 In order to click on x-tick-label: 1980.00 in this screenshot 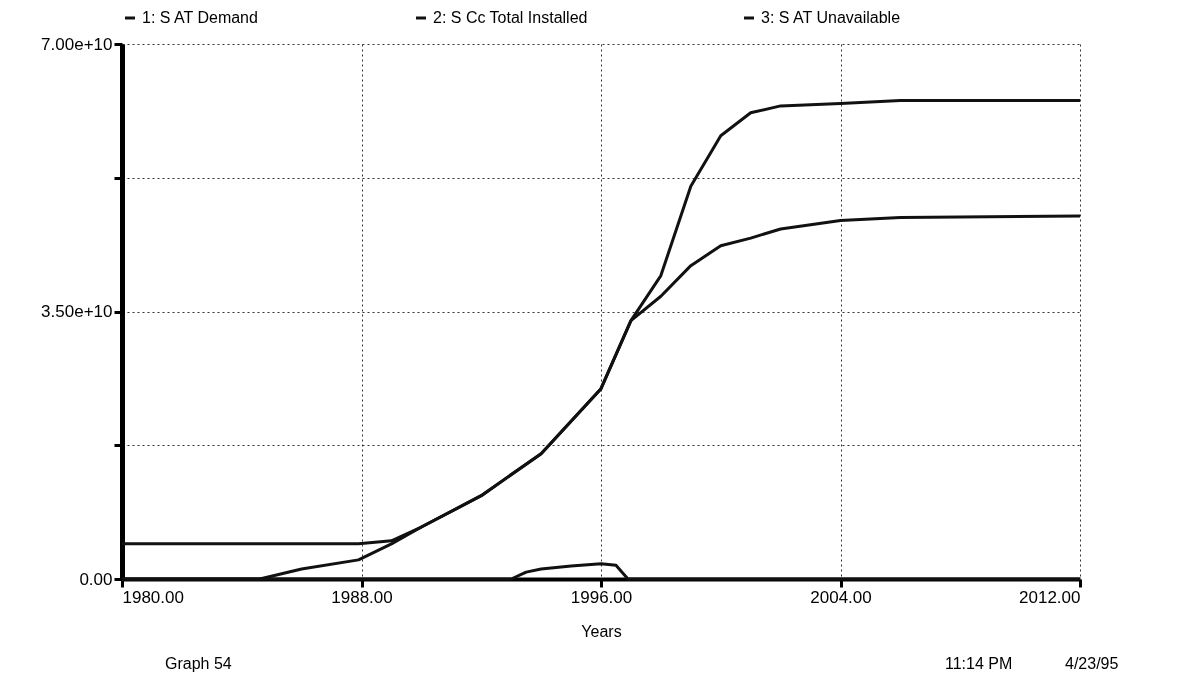, I will do `click(153, 597)`.